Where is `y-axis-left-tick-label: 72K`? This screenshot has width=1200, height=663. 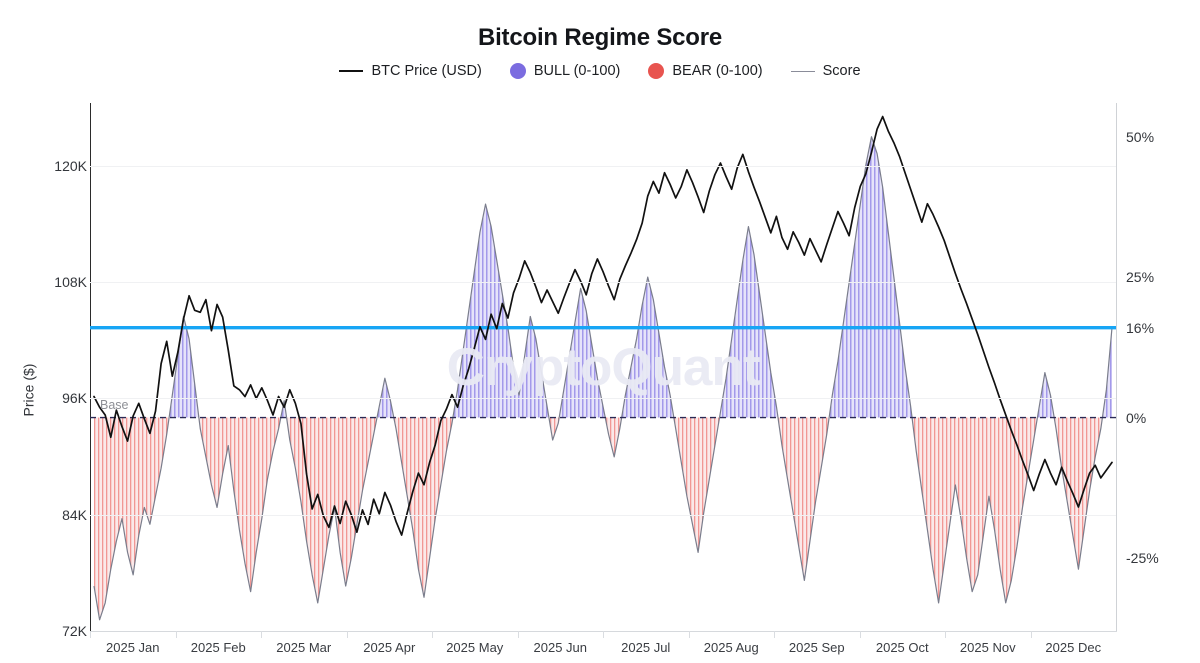 y-axis-left-tick-label: 72K is located at coordinates (74, 631).